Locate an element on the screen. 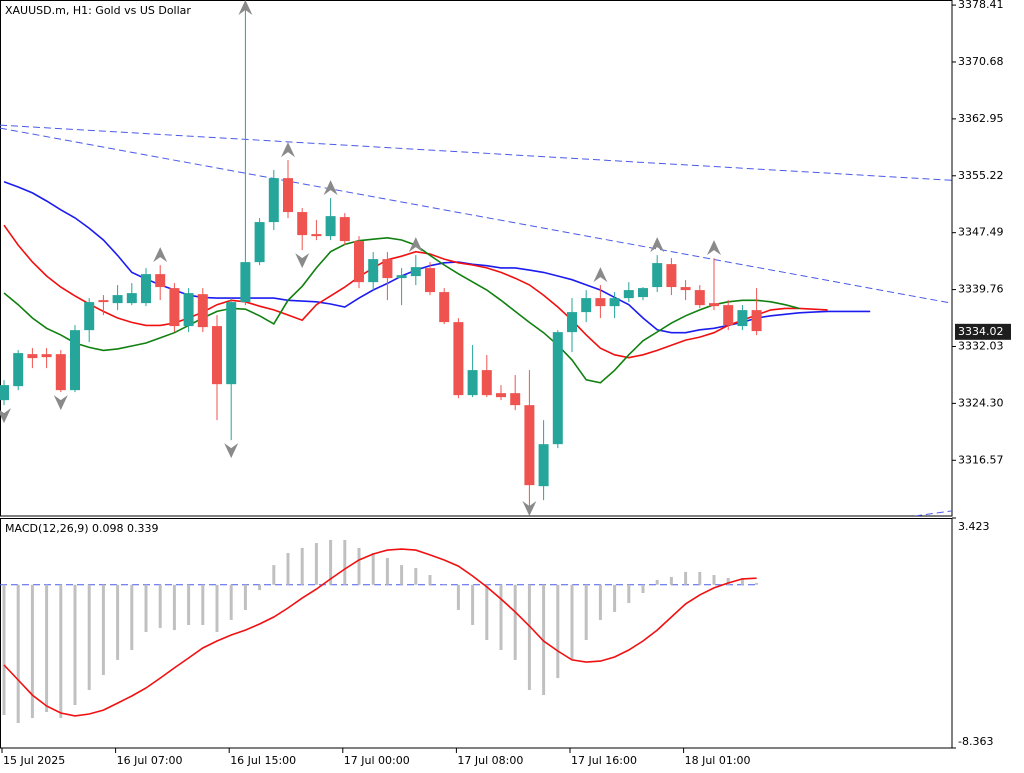 This screenshot has height=773, width=1024. y-tick-label: 3339.76 is located at coordinates (981, 289).